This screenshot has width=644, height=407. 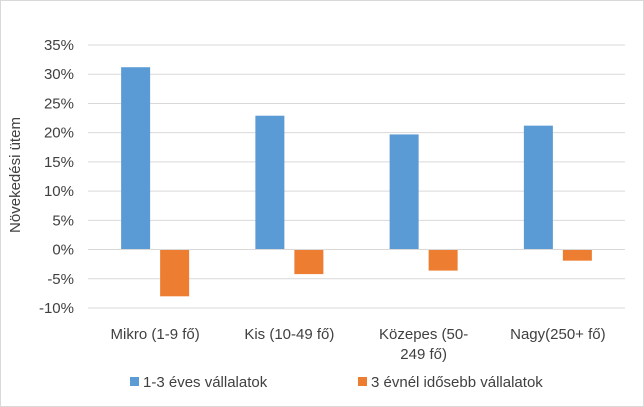 What do you see at coordinates (457, 382) in the screenshot?
I see `legend-label: 3 évnél idősebb vállalatok` at bounding box center [457, 382].